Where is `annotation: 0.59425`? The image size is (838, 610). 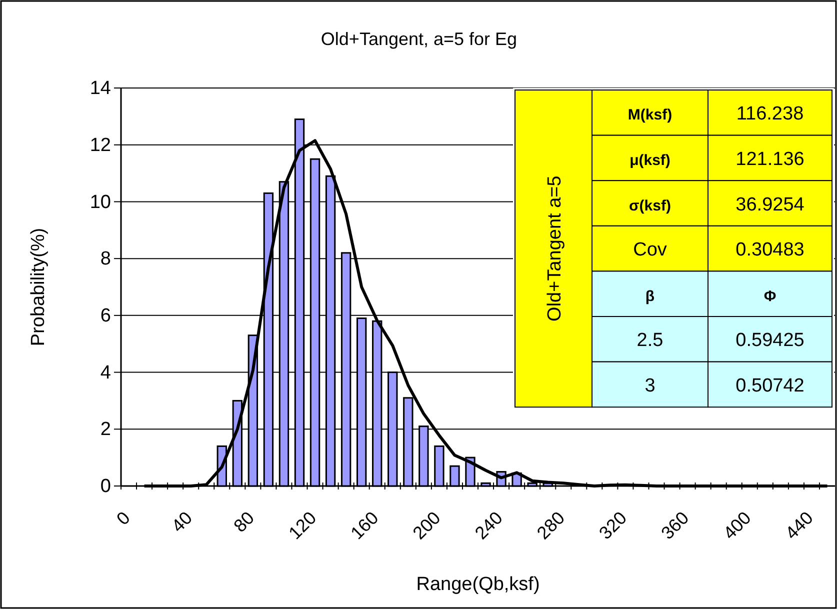 annotation: 0.59425 is located at coordinates (770, 341).